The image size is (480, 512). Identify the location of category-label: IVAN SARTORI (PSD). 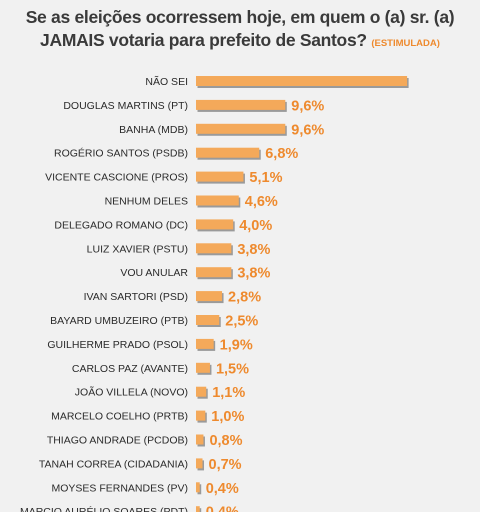
(136, 297).